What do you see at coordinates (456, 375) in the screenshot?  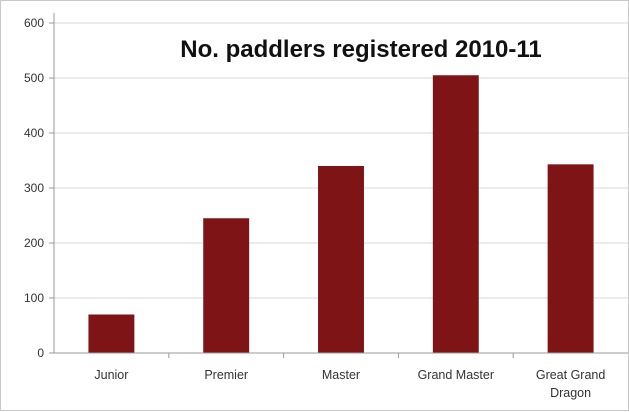 I see `x-category-label: Grand Master` at bounding box center [456, 375].